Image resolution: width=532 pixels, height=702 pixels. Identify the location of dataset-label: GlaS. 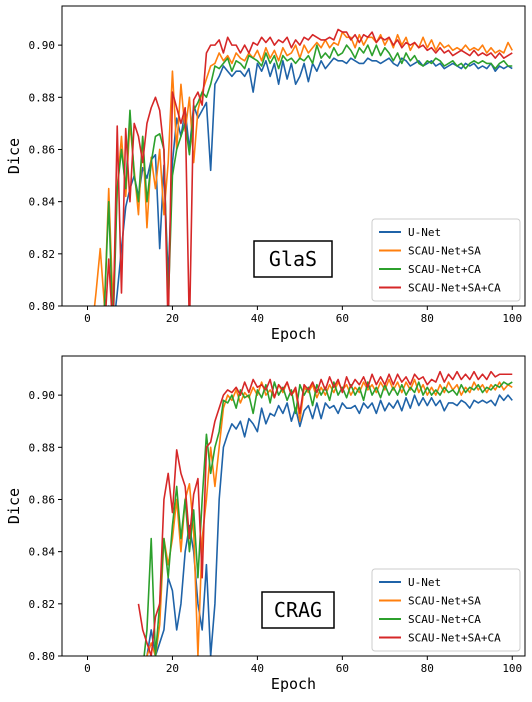
(293, 259).